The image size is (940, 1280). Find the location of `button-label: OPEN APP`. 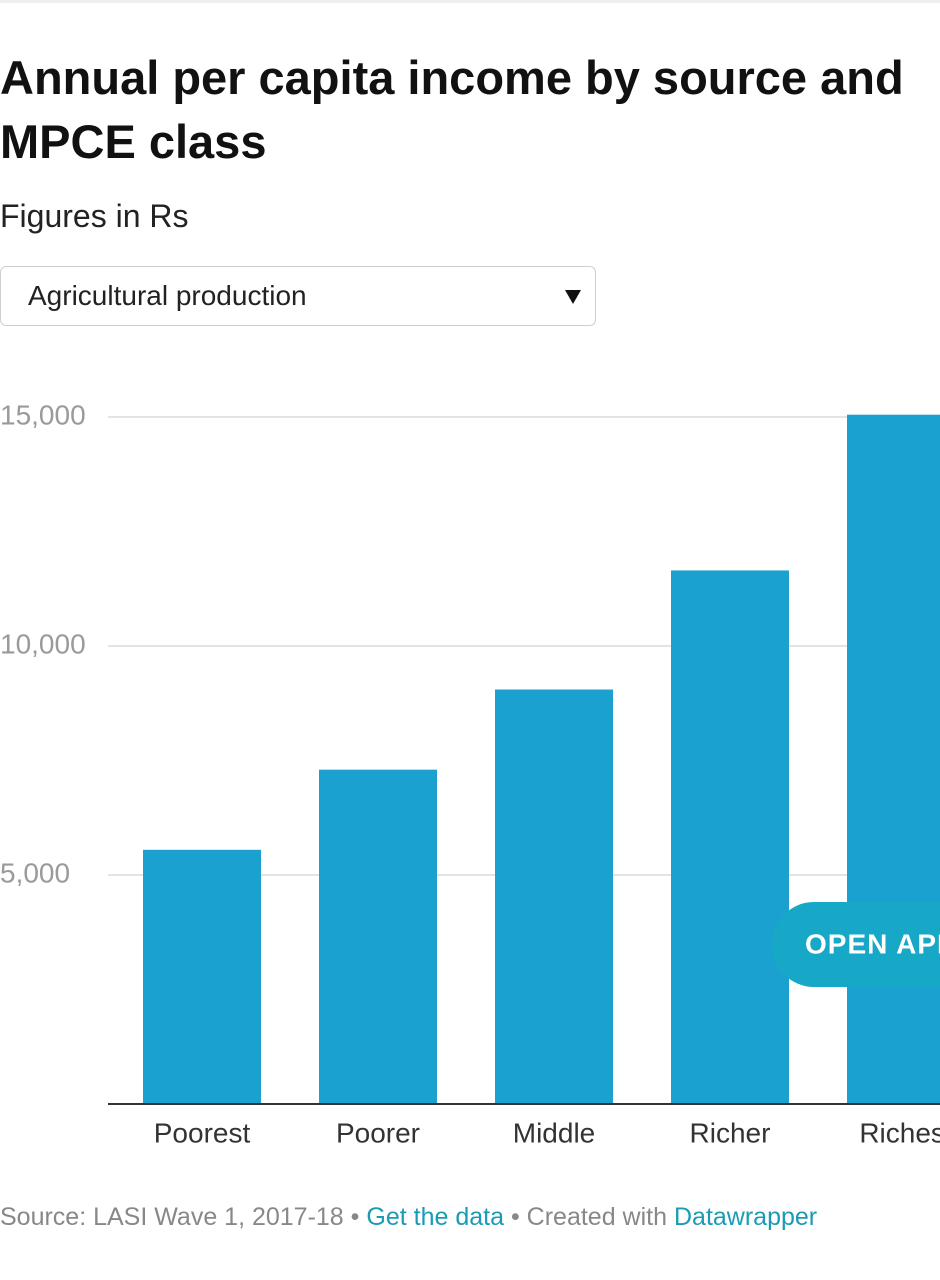

button-label: OPEN APP is located at coordinates (872, 943).